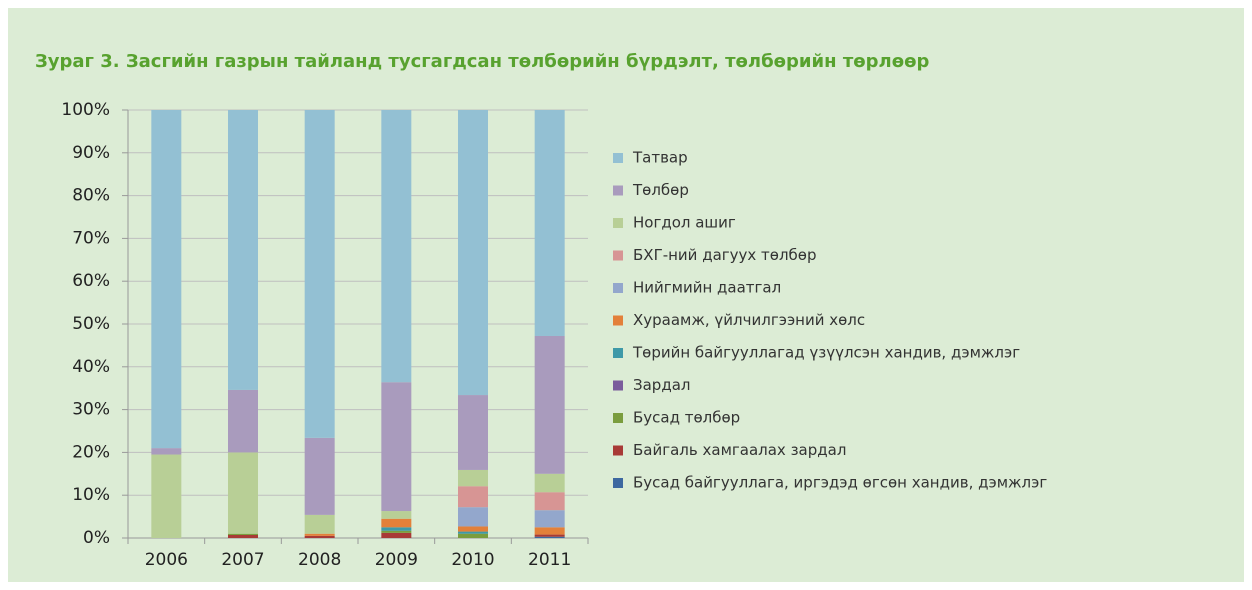 Image resolution: width=1252 pixels, height=590 pixels. What do you see at coordinates (91, 281) in the screenshot?
I see `y-tick-label: 60%` at bounding box center [91, 281].